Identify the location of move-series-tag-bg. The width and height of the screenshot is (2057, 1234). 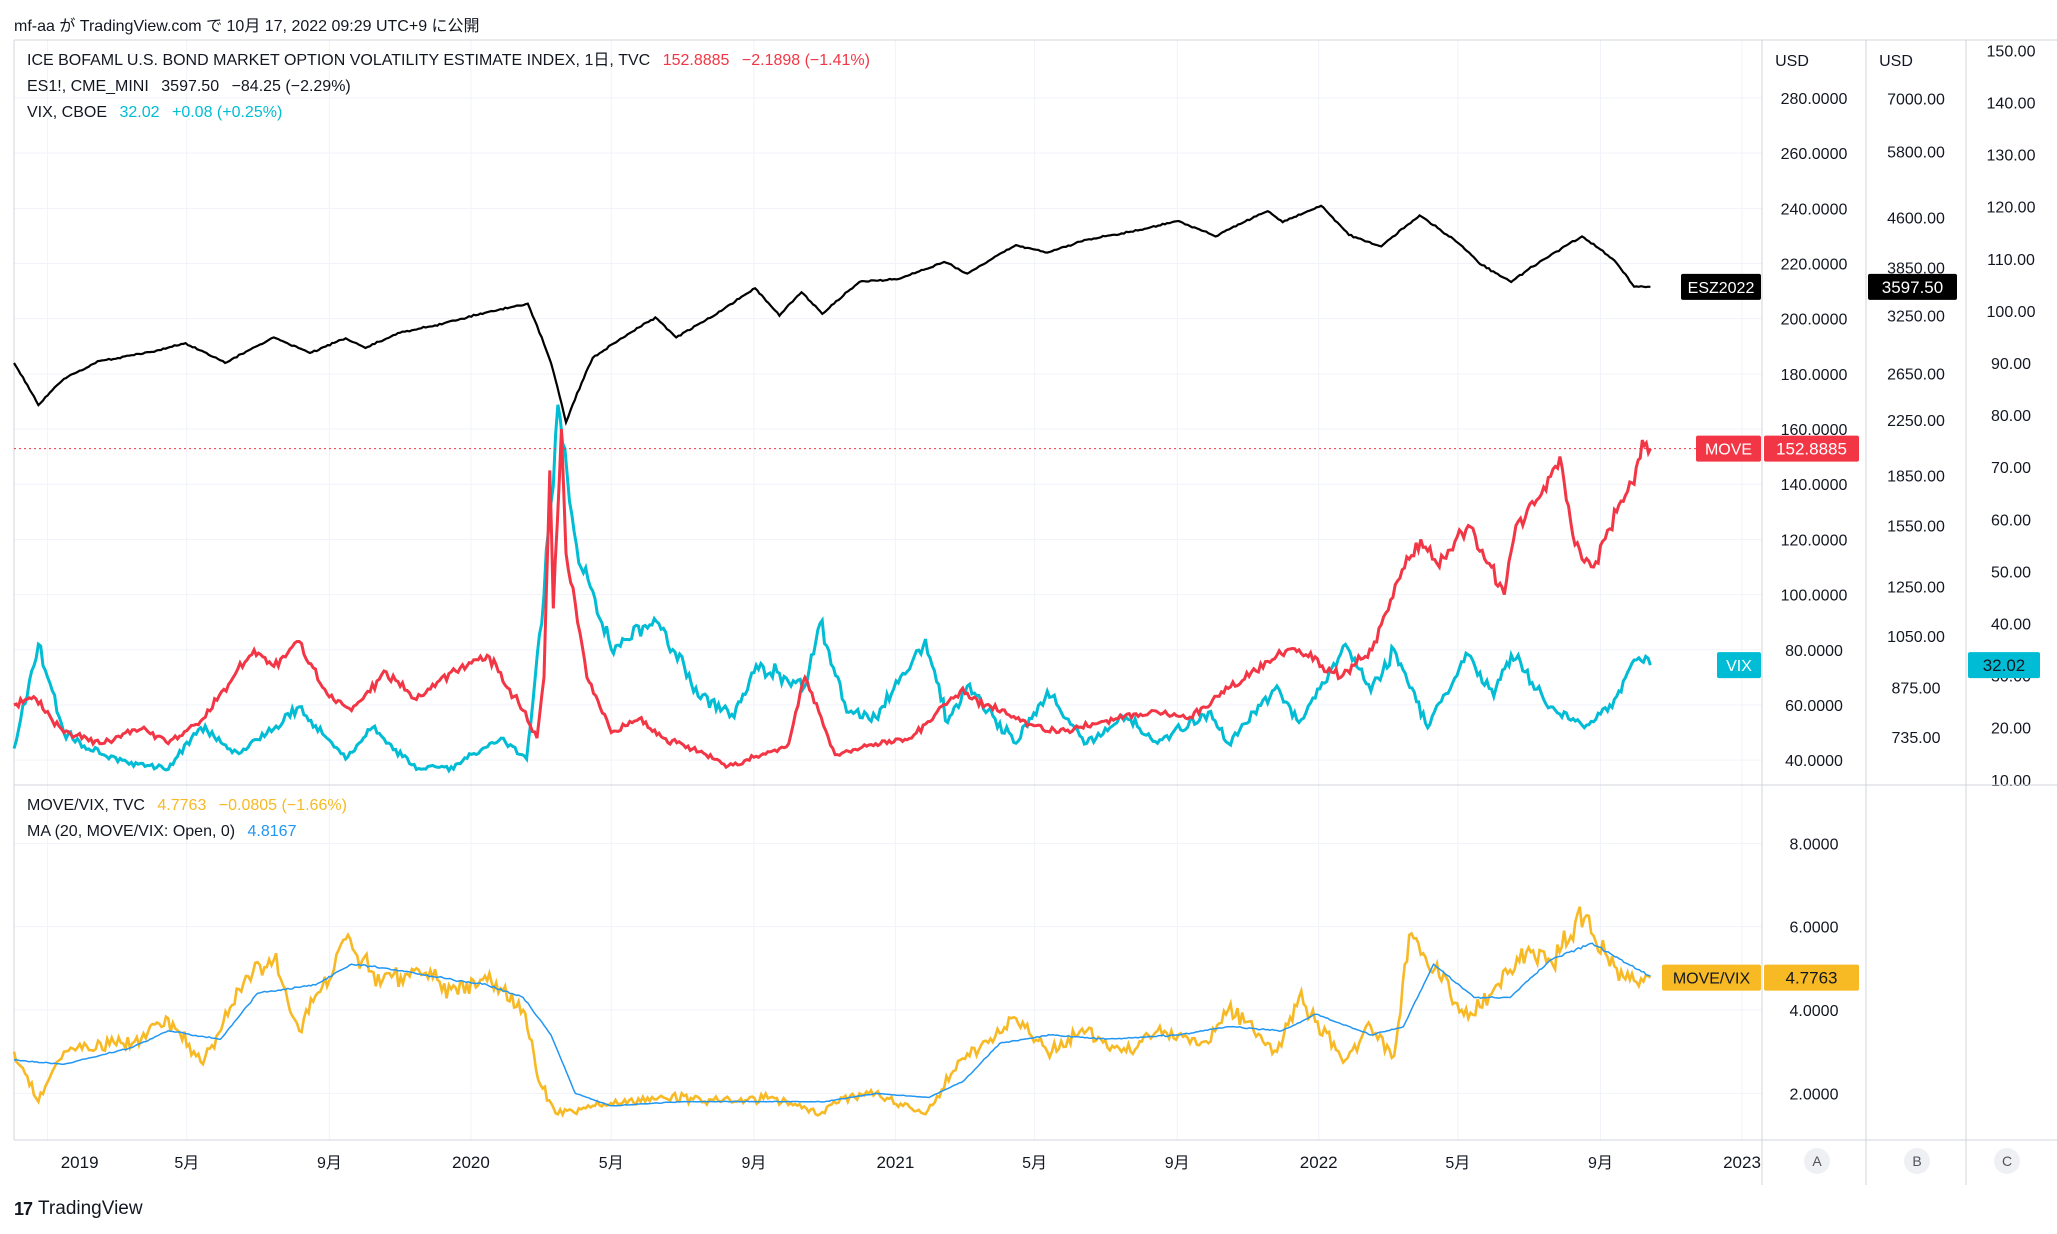
(1728, 448).